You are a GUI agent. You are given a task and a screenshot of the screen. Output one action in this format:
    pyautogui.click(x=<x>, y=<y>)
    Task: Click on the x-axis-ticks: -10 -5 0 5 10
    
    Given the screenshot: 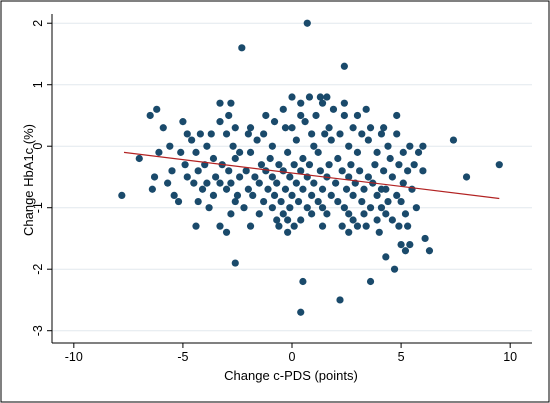 What is the action you would take?
    pyautogui.click(x=291, y=353)
    